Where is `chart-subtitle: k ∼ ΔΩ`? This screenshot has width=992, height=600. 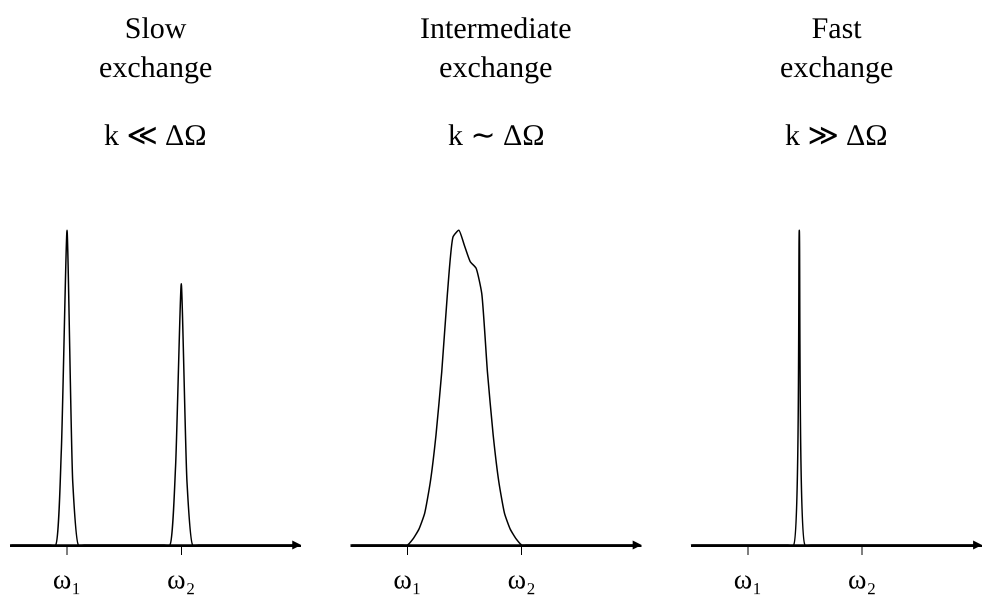
chart-subtitle: k ∼ ΔΩ is located at coordinates (496, 135).